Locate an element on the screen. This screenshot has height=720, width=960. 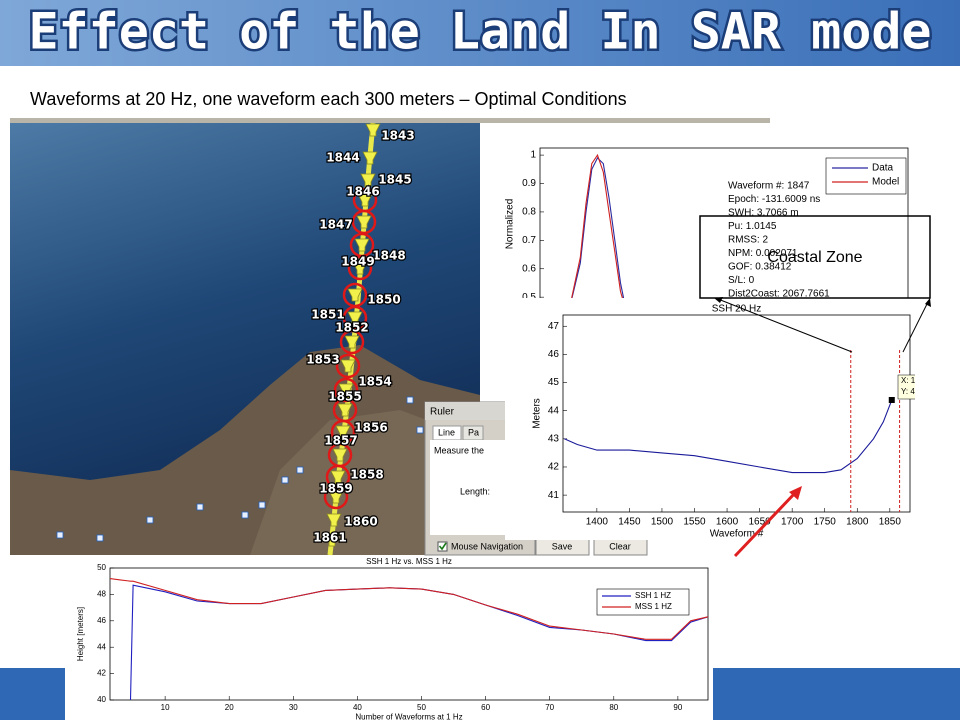
legend-label: Data is located at coordinates (883, 168).